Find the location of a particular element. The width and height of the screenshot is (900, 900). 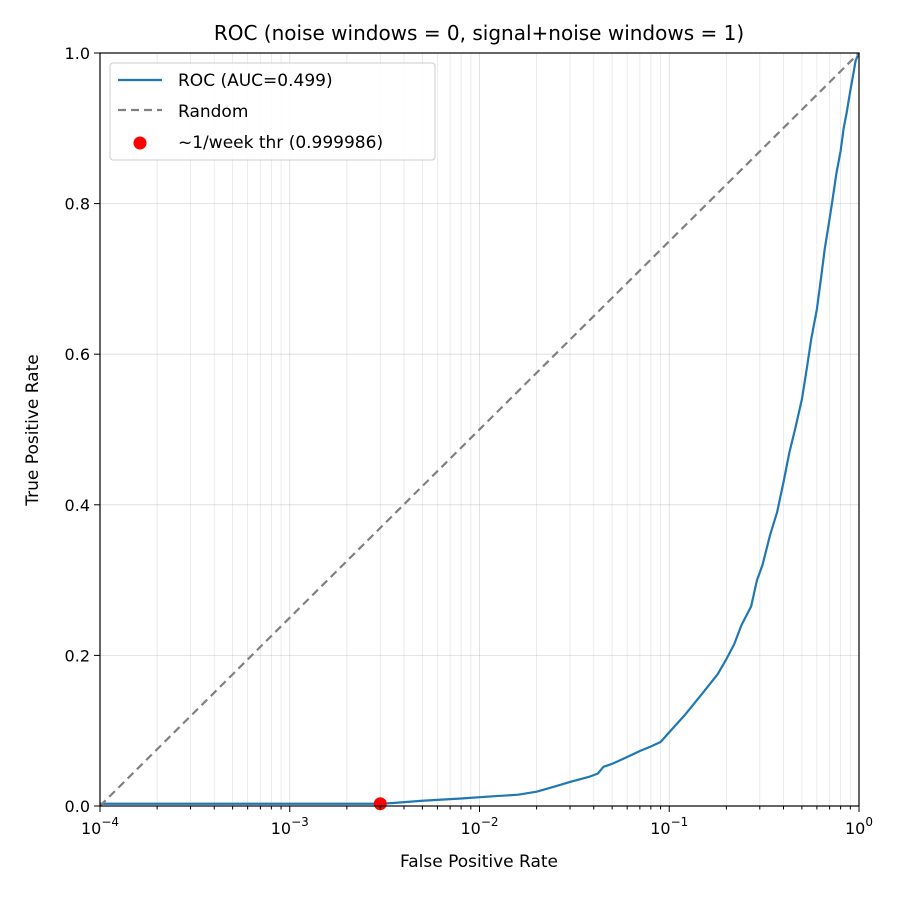

x-tick-label: 10⁻⁴ is located at coordinates (100, 826).